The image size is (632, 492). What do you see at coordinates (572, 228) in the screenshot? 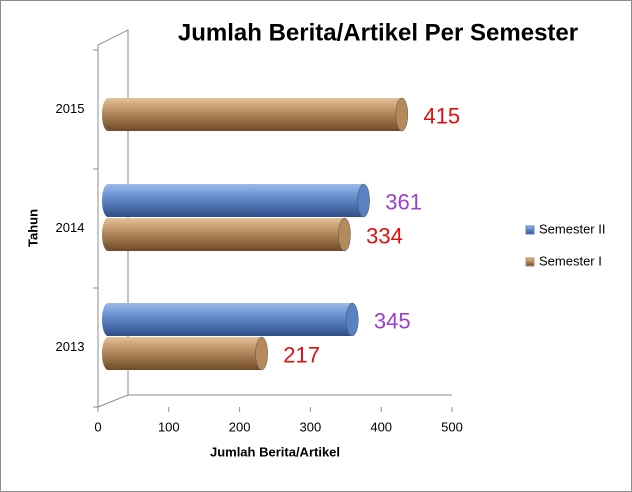
I see `legend-label: Semester II` at bounding box center [572, 228].